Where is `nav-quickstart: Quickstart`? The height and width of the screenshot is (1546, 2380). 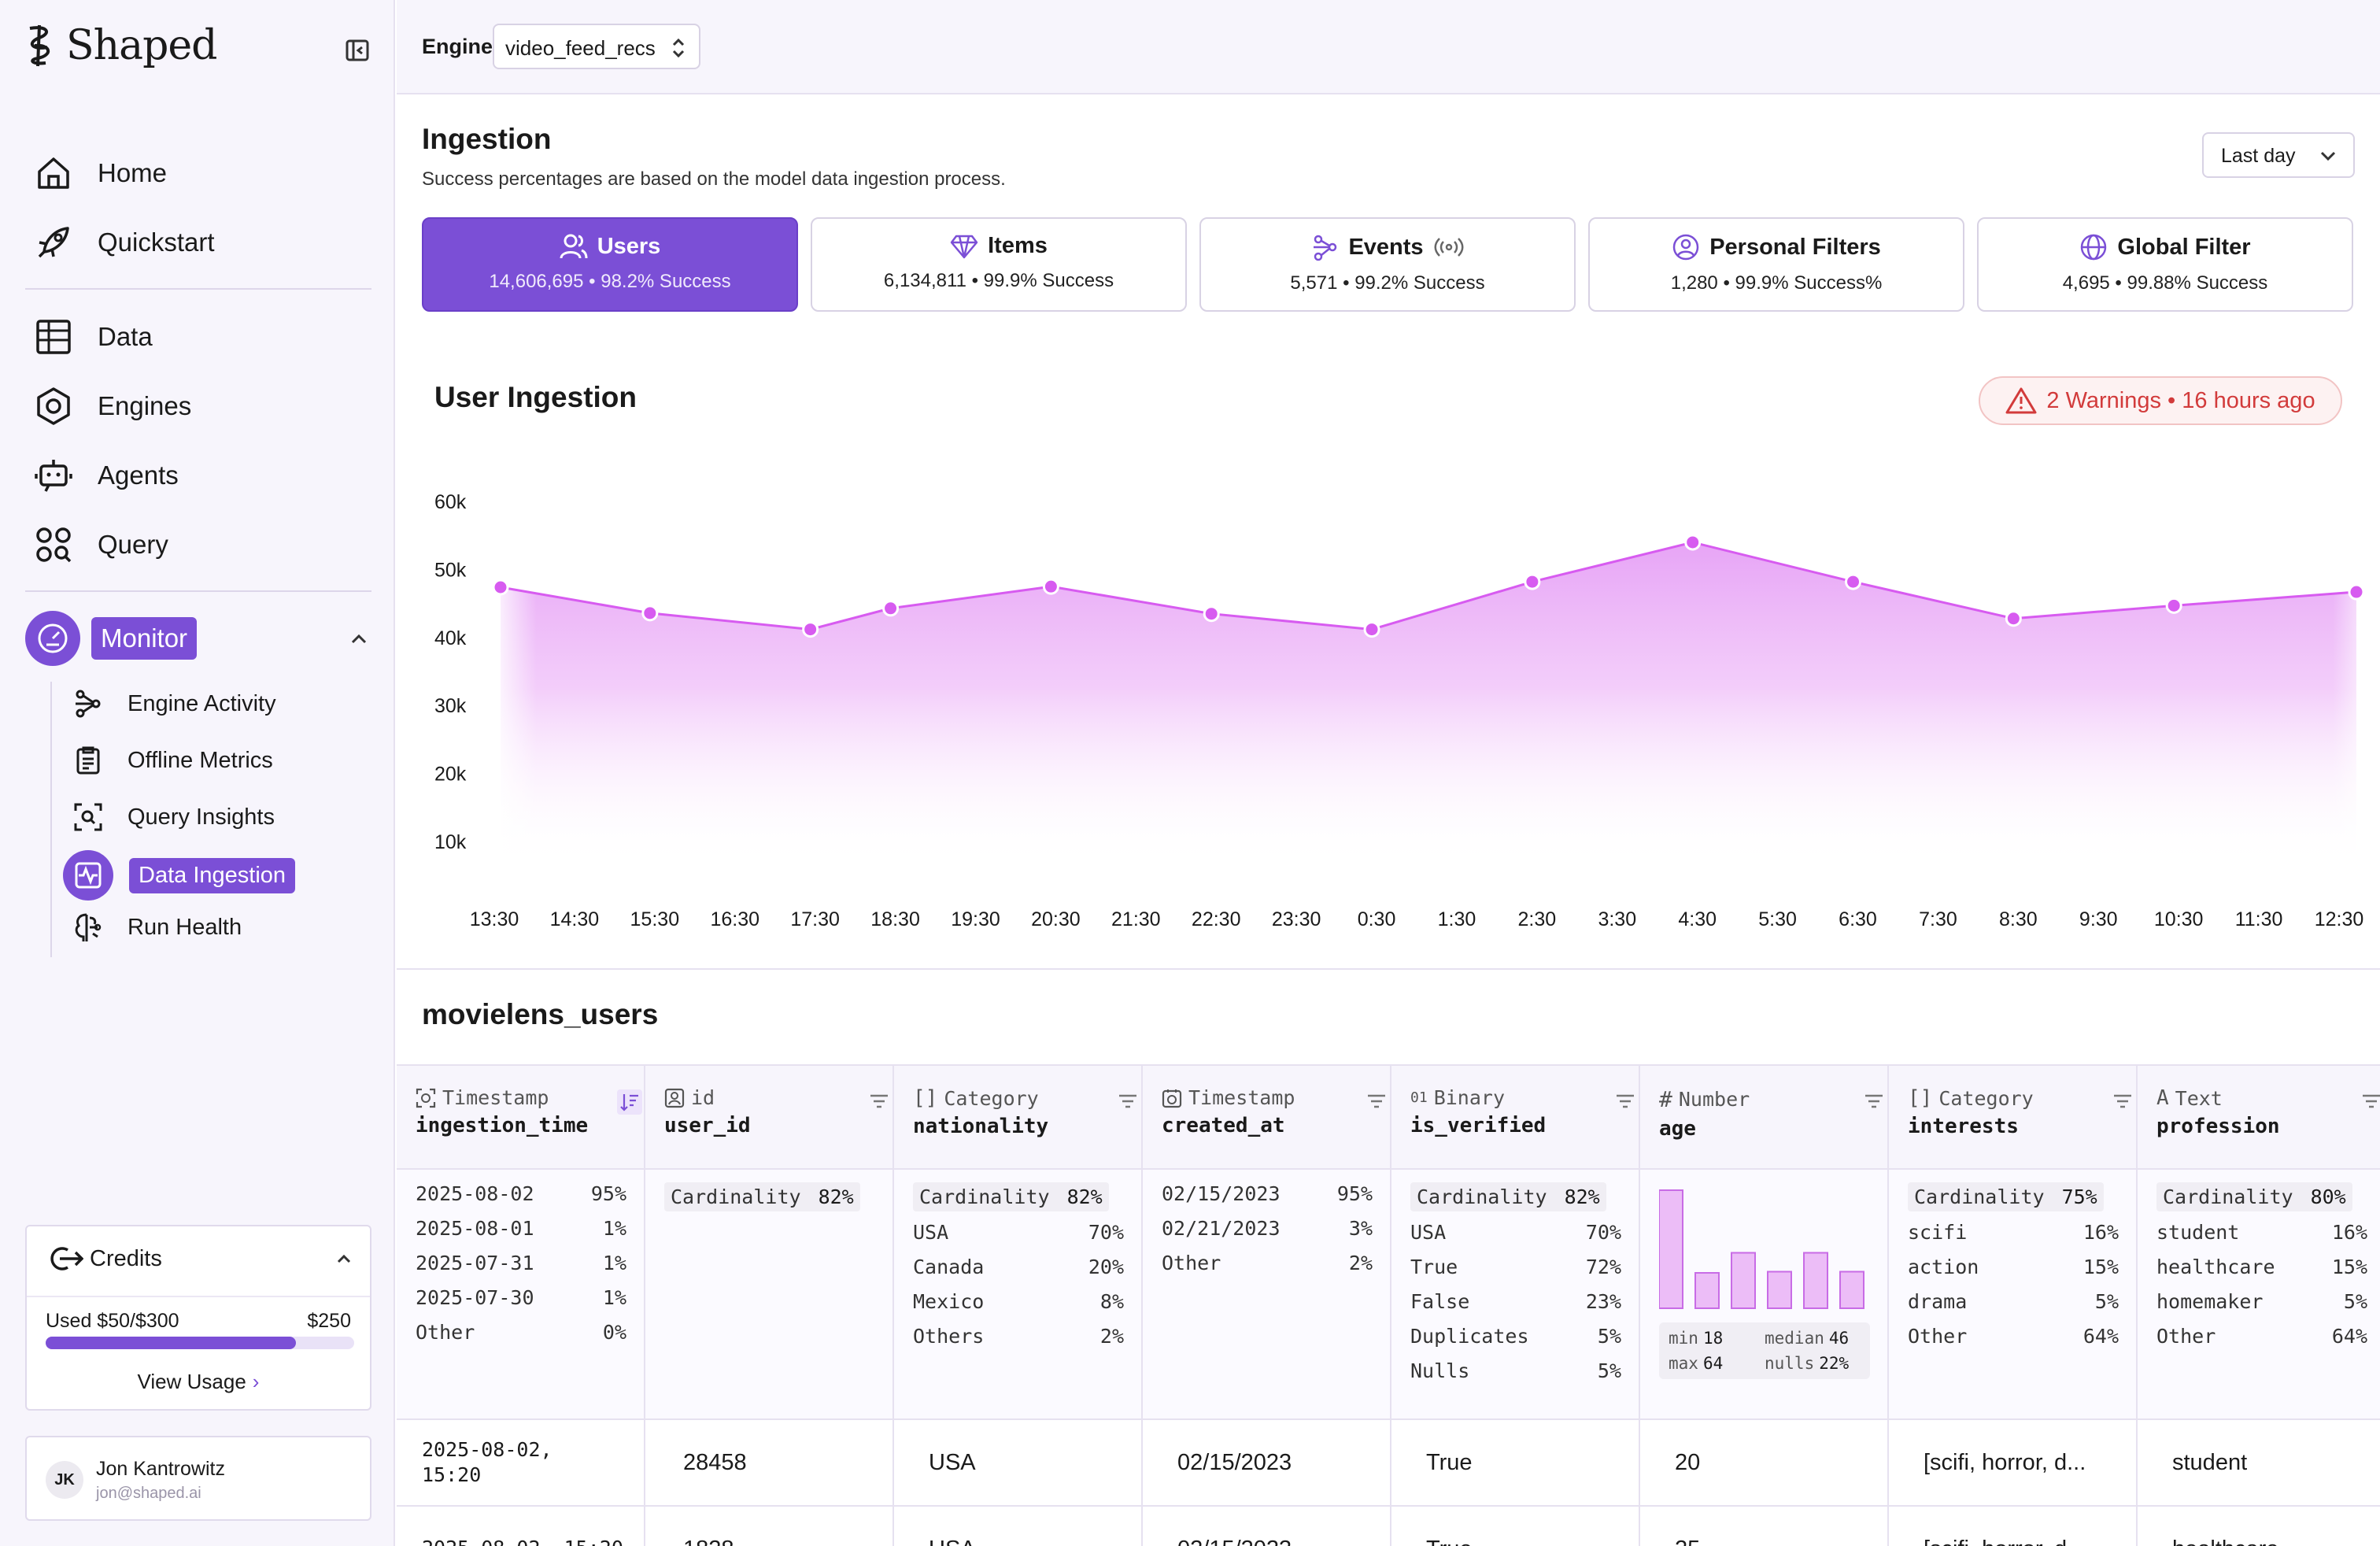 nav-quickstart: Quickstart is located at coordinates (124, 243).